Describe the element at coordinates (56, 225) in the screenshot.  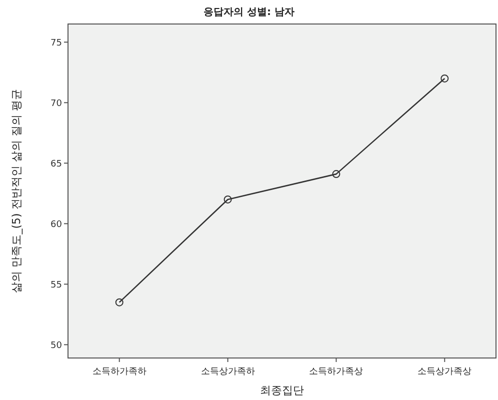
I see `y-tick-label: 60` at that location.